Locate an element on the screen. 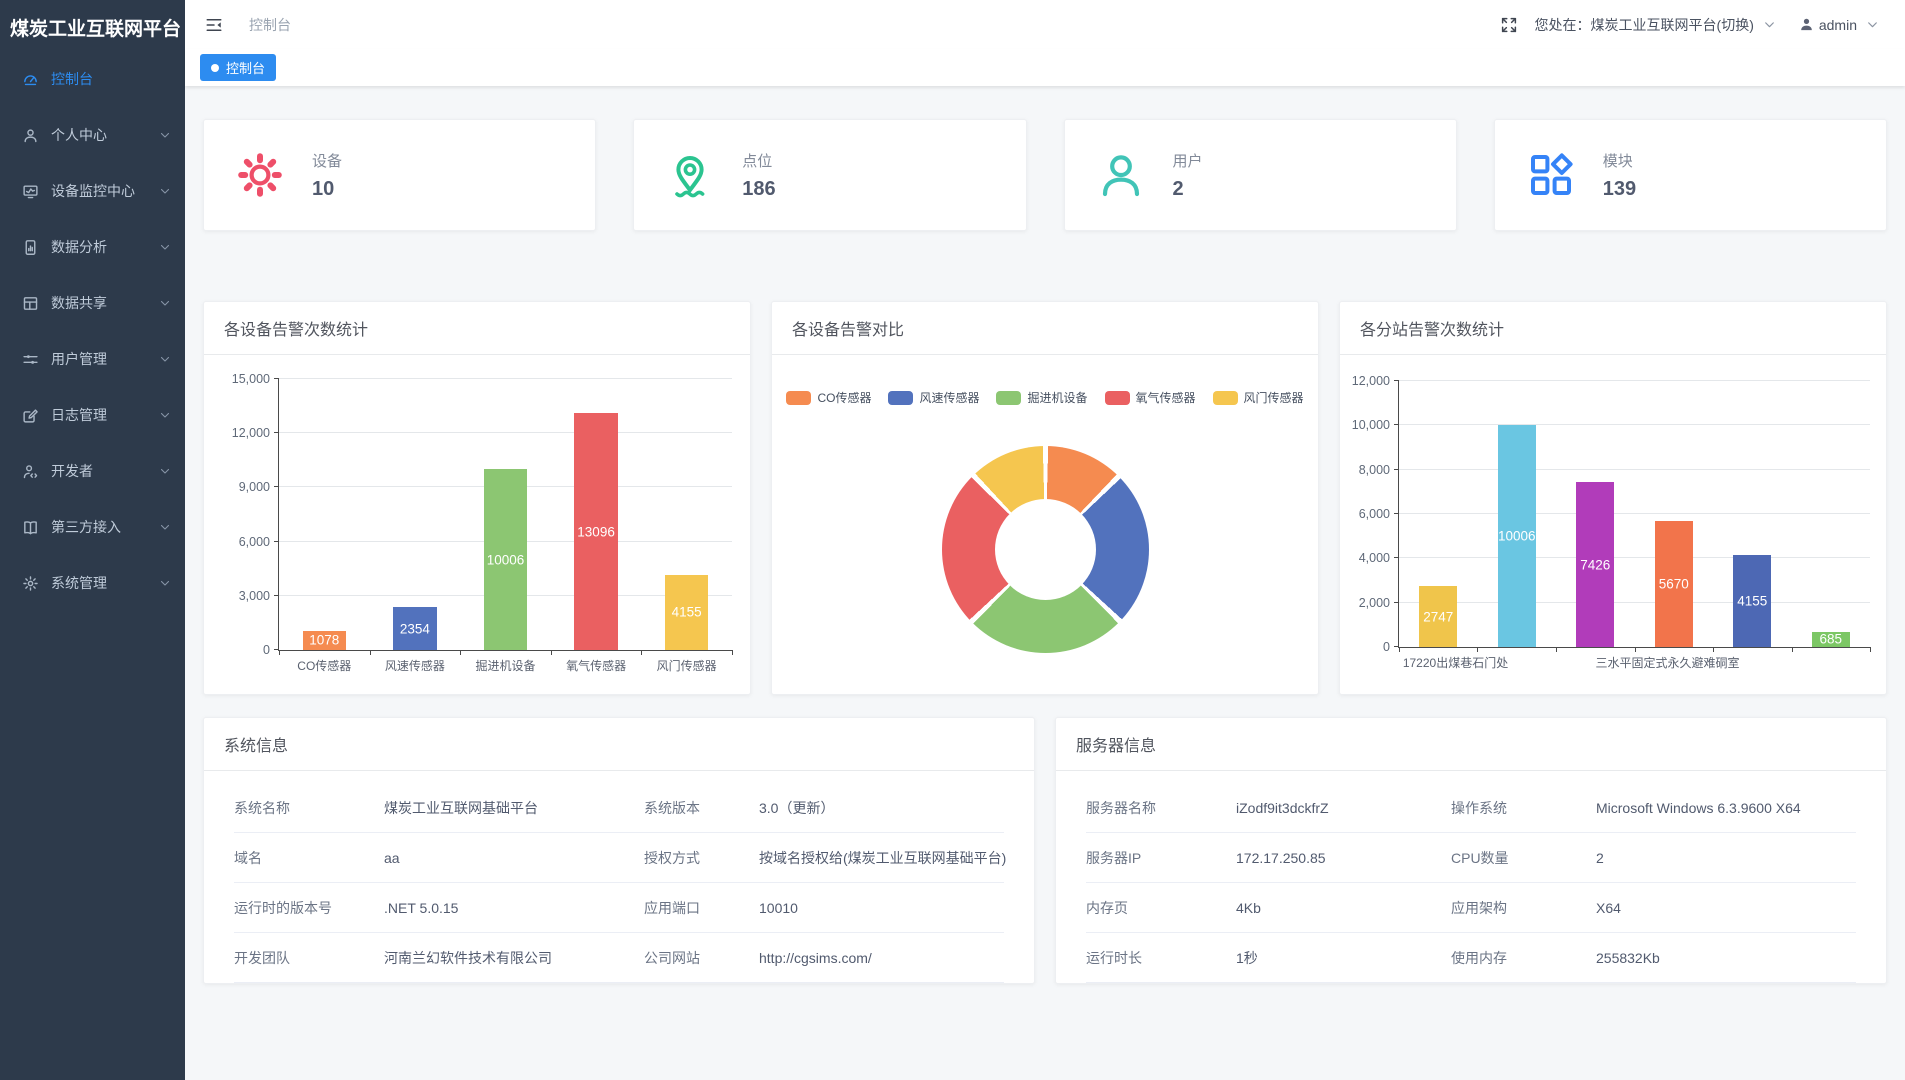 The width and height of the screenshot is (1905, 1080). info-value: 4Kb is located at coordinates (1248, 907).